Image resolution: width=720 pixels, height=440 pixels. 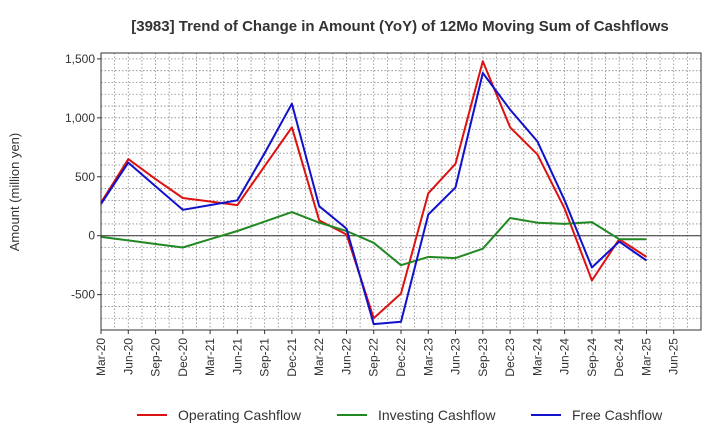 I want to click on x-tick-label: Dec-22, so click(x=401, y=357).